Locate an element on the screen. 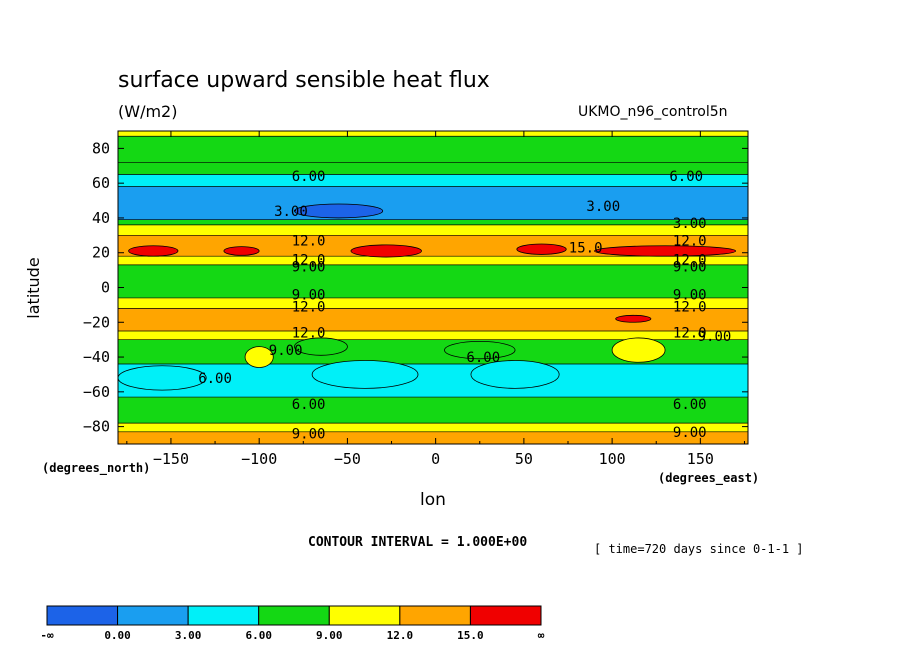 The height and width of the screenshot is (654, 904). colorbar-label: 0.00 is located at coordinates (117, 635).